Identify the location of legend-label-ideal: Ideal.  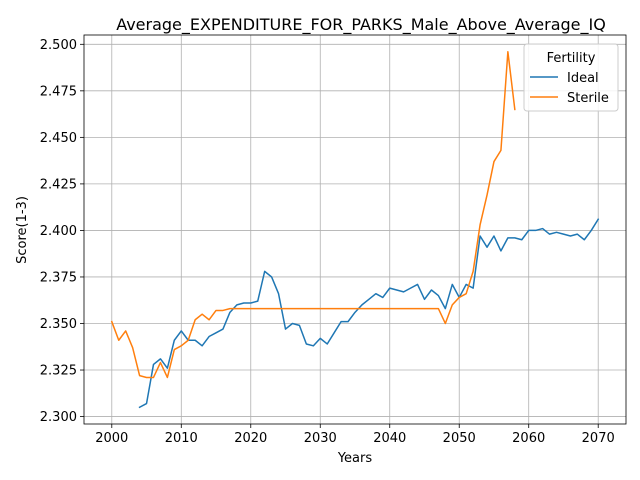
(583, 78).